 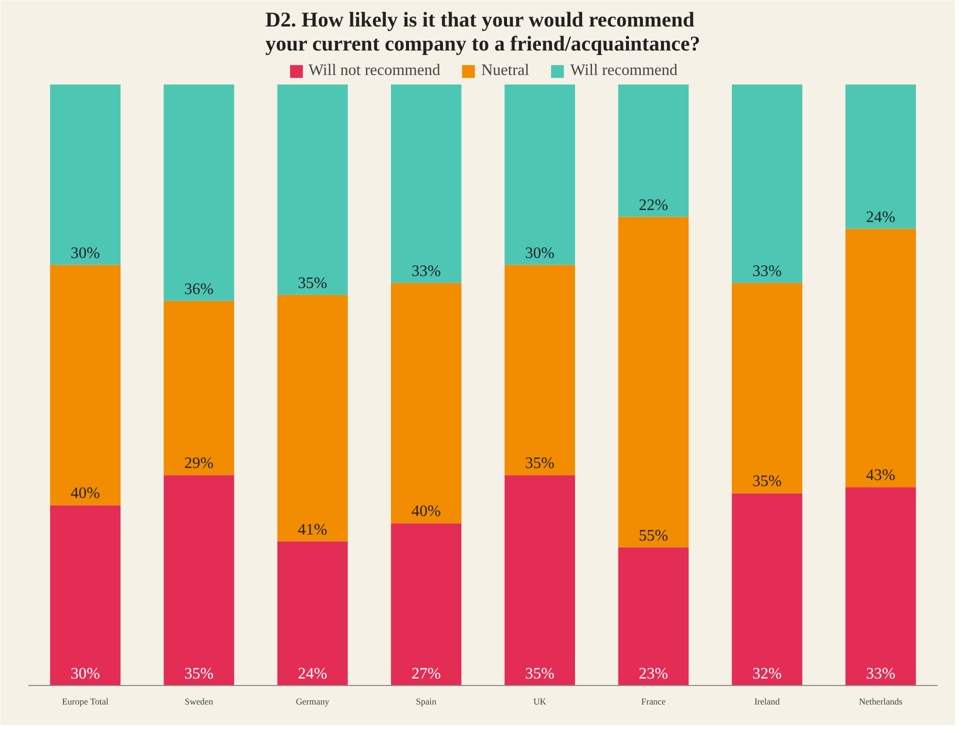 I want to click on data-label: 55%, so click(x=653, y=535).